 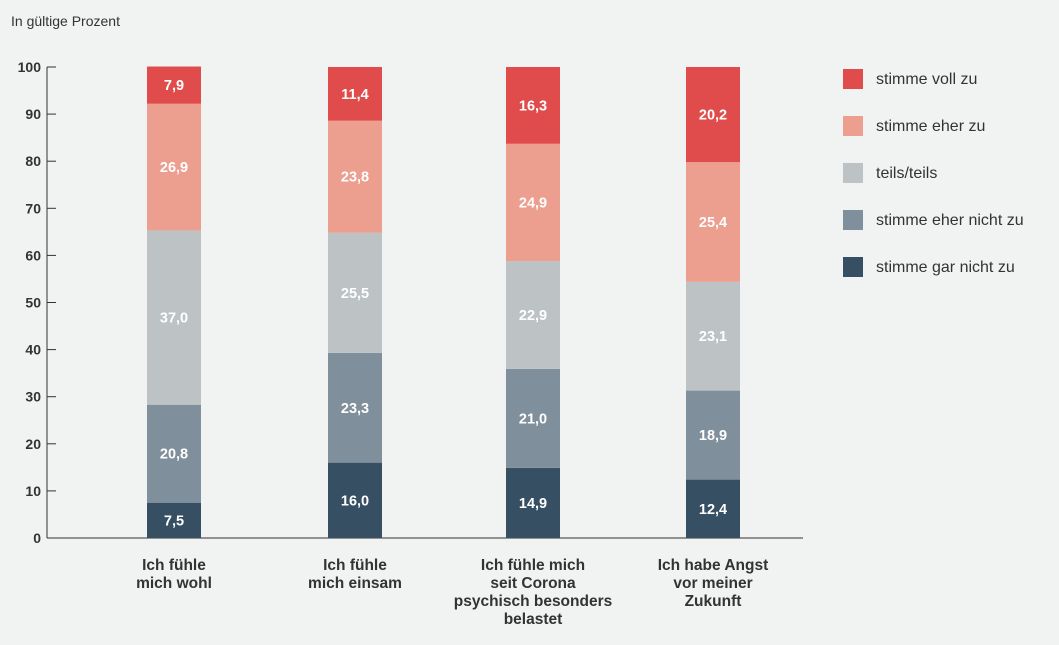 I want to click on data-label: 25,4, so click(x=713, y=223).